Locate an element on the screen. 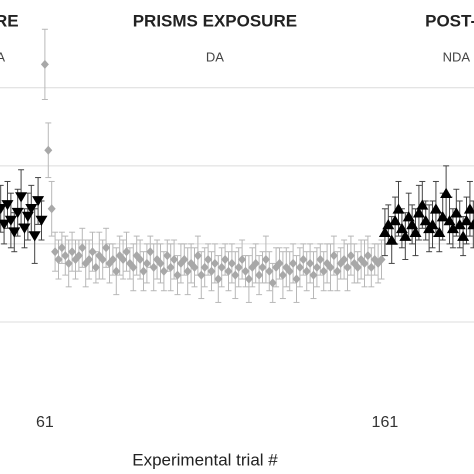 This screenshot has height=474, width=474. phase-condition: DA is located at coordinates (215, 56).